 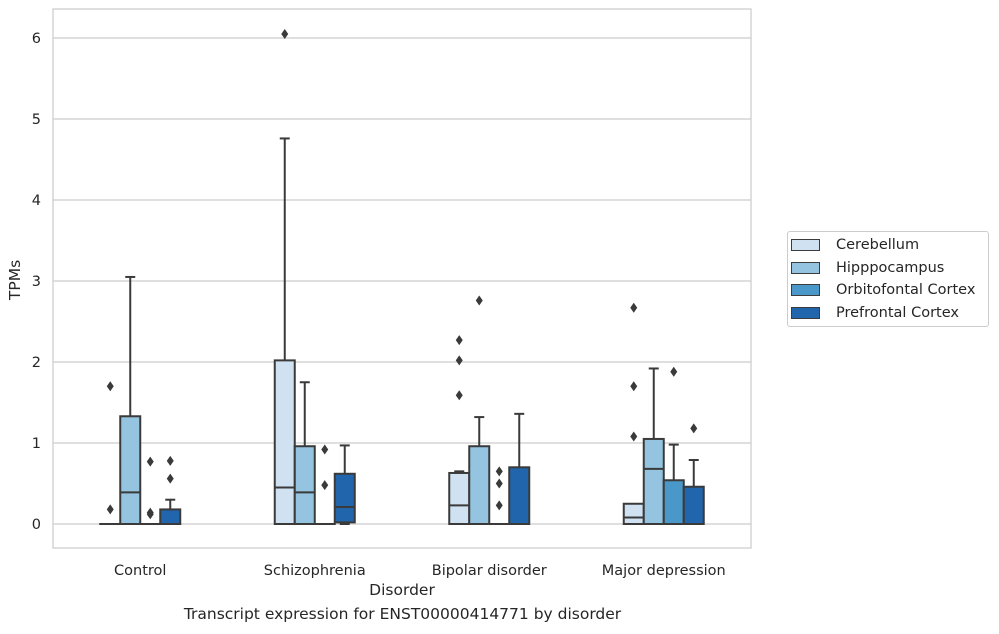 I want to click on y-tick-label: 1, so click(x=36, y=444).